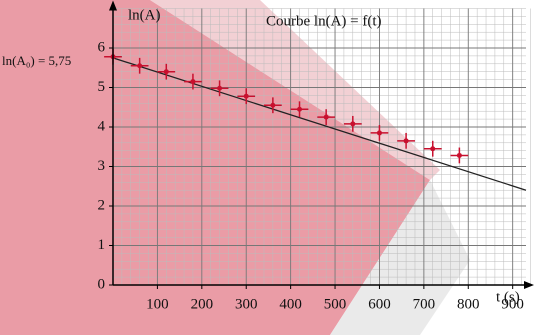 The width and height of the screenshot is (534, 335). What do you see at coordinates (324, 21) in the screenshot?
I see `chart-title: Courbe ln(A) = f(t)` at bounding box center [324, 21].